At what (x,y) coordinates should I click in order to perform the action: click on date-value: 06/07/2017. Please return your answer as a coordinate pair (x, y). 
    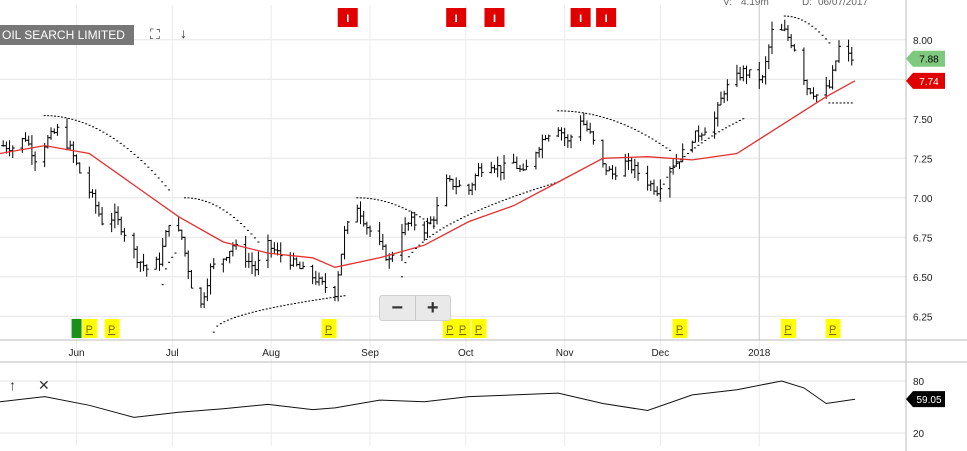
    Looking at the image, I should click on (843, 4).